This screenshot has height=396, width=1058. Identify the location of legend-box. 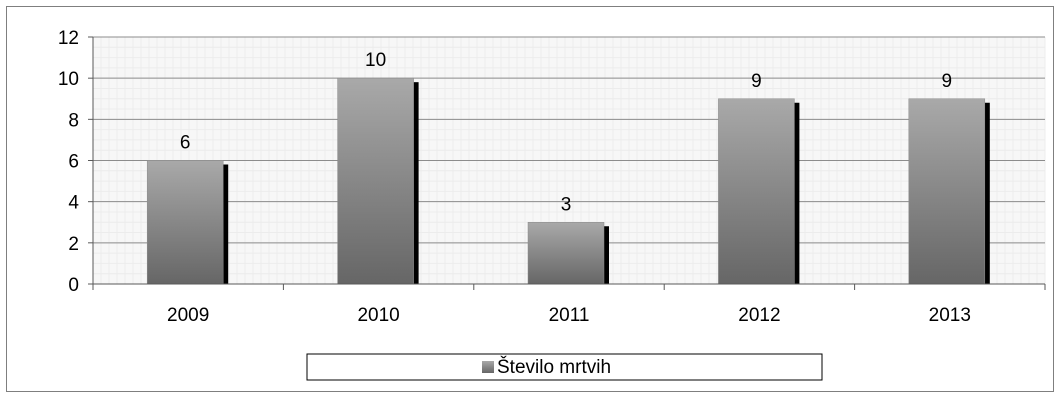
(564, 367).